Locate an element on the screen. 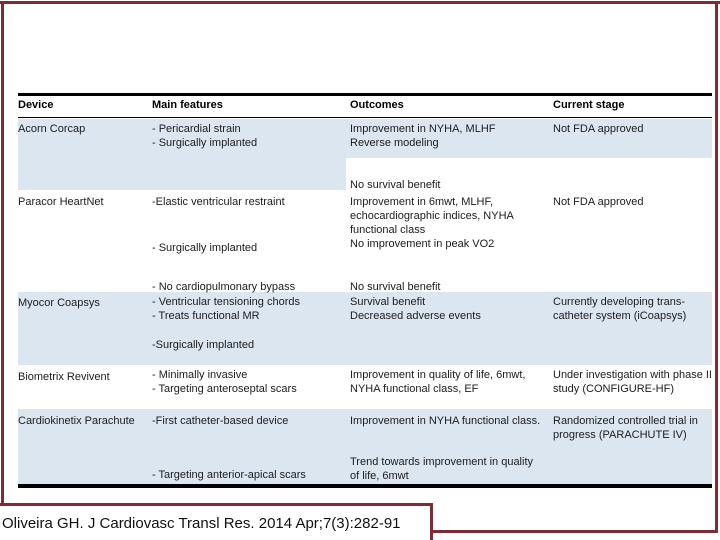 The image size is (720, 540). row-cardiokinetix-device: Cardiokinetix Parachute is located at coordinates (76, 421).